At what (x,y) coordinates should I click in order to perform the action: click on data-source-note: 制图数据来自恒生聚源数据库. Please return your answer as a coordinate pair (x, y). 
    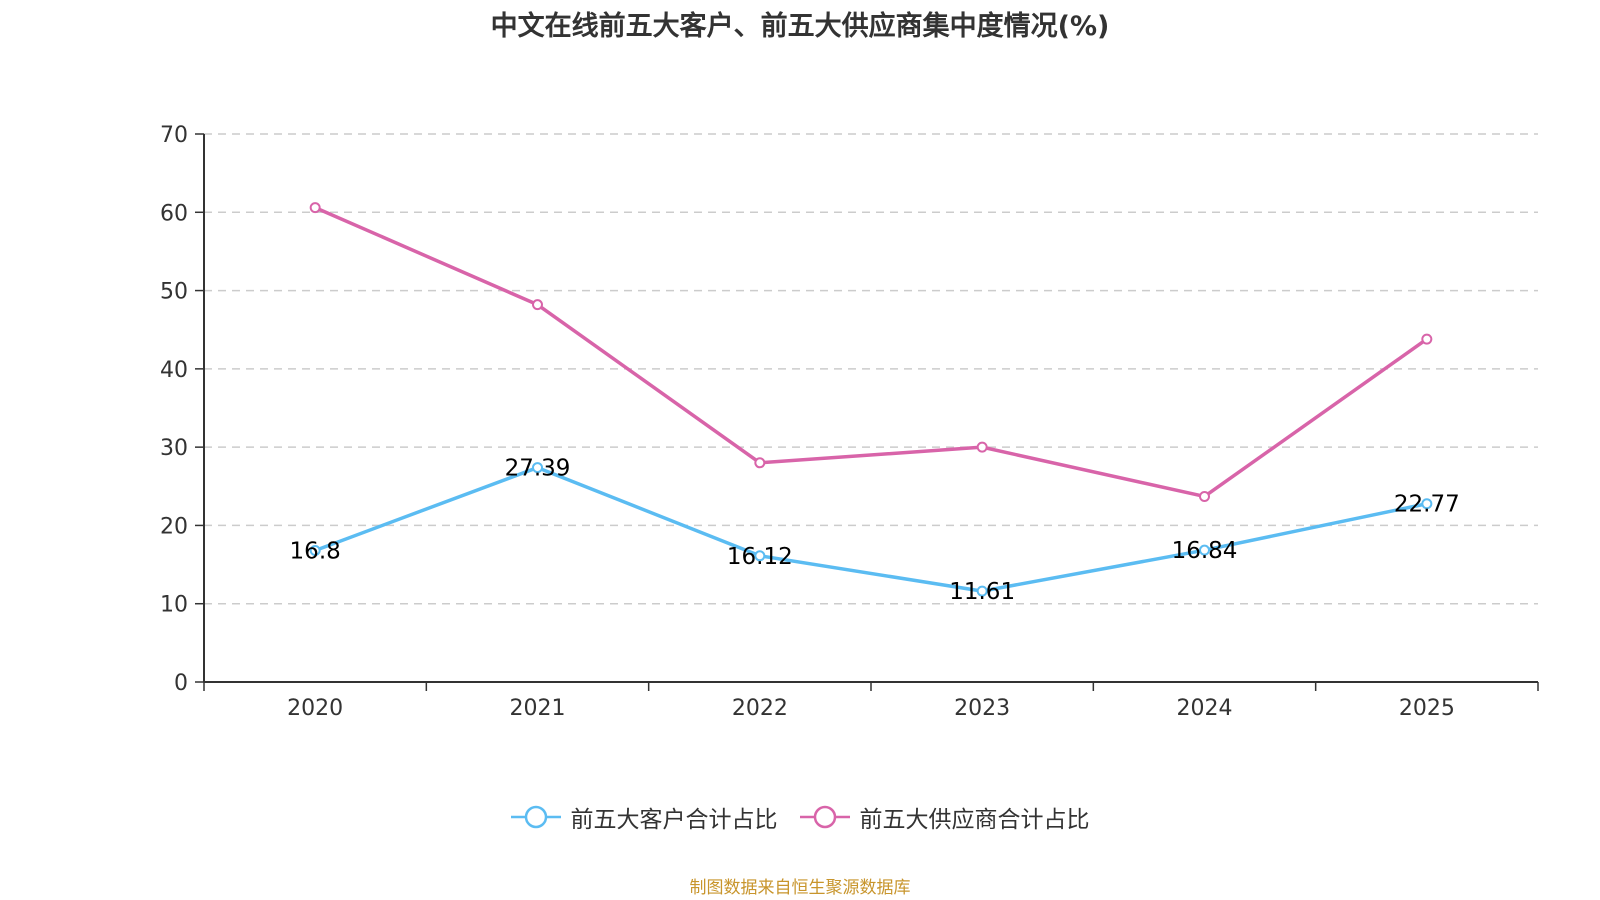
    Looking at the image, I should click on (800, 888).